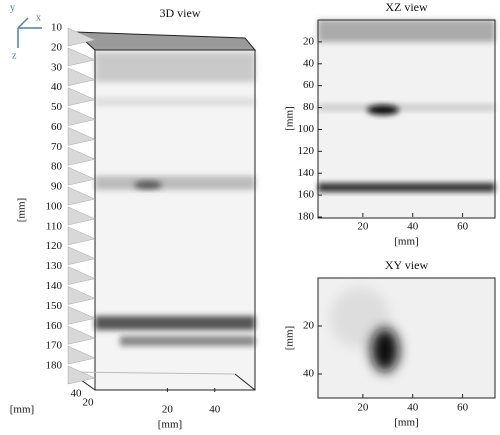  Describe the element at coordinates (57, 147) in the screenshot. I see `y-tick-label: 70` at that location.